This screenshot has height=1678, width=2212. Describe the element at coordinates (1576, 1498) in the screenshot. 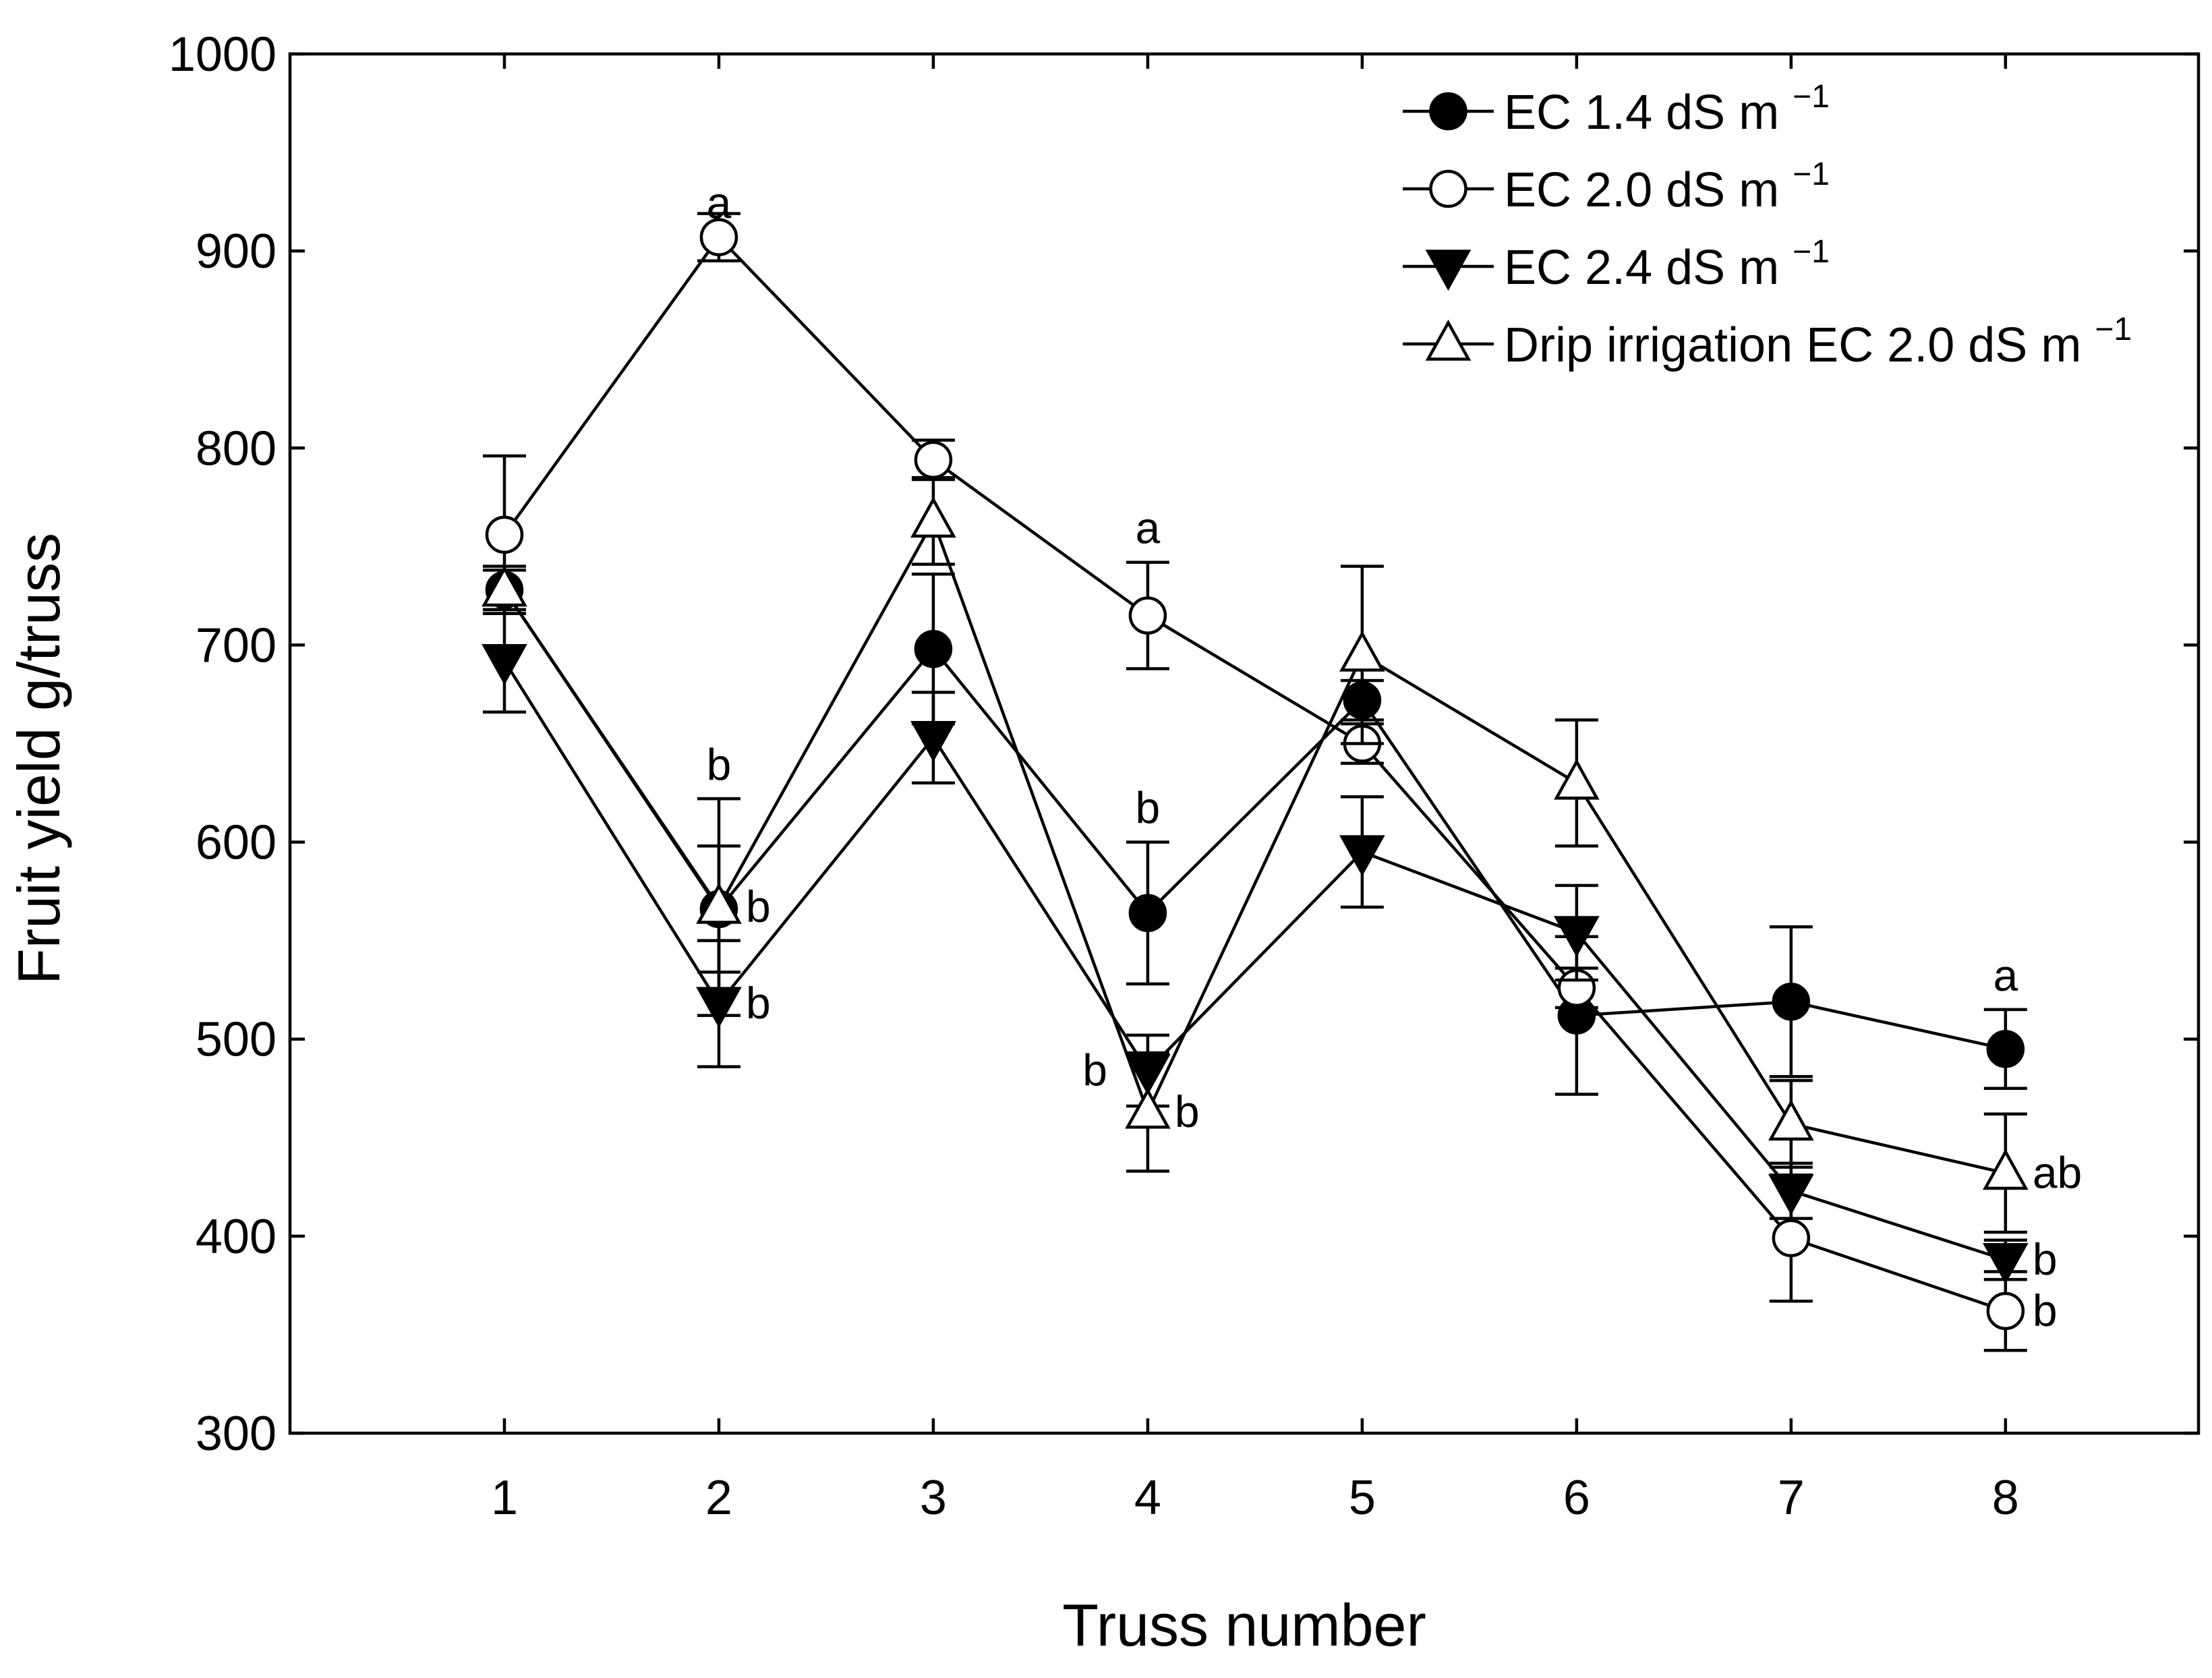

I see `x-tick-label: 6` at that location.